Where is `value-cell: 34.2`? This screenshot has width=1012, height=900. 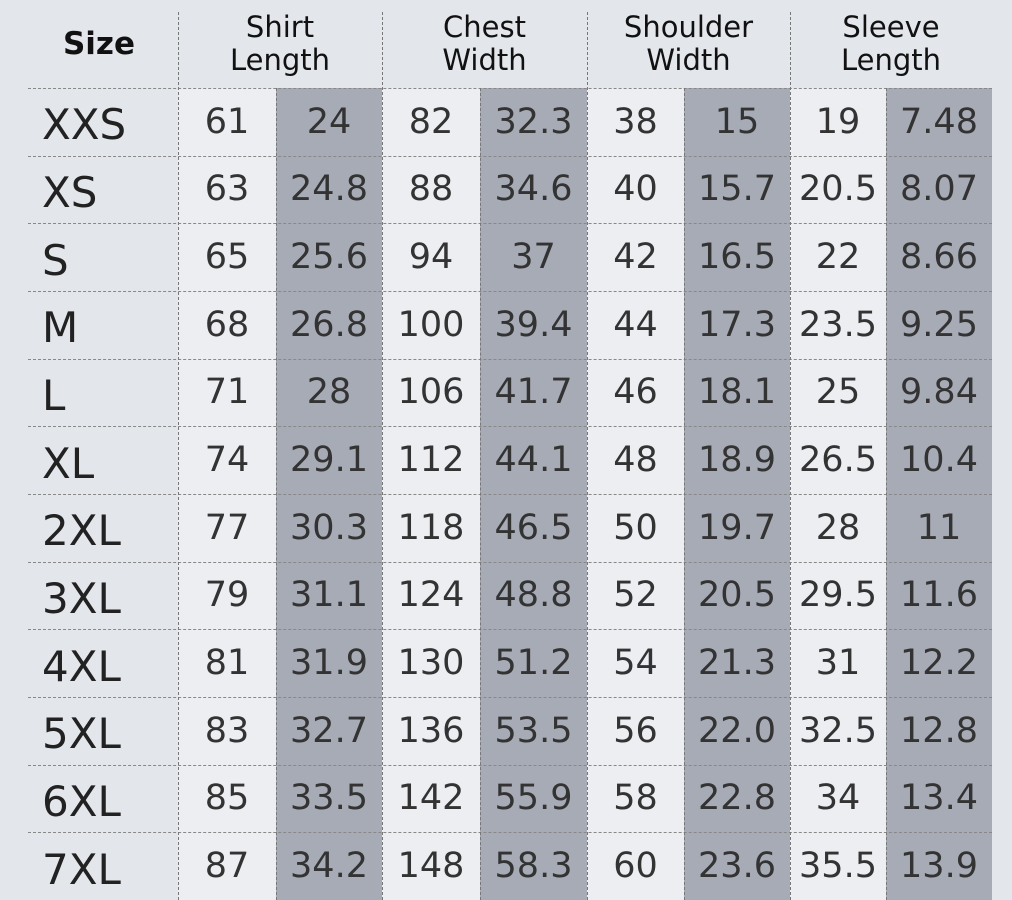
value-cell: 34.2 is located at coordinates (329, 866).